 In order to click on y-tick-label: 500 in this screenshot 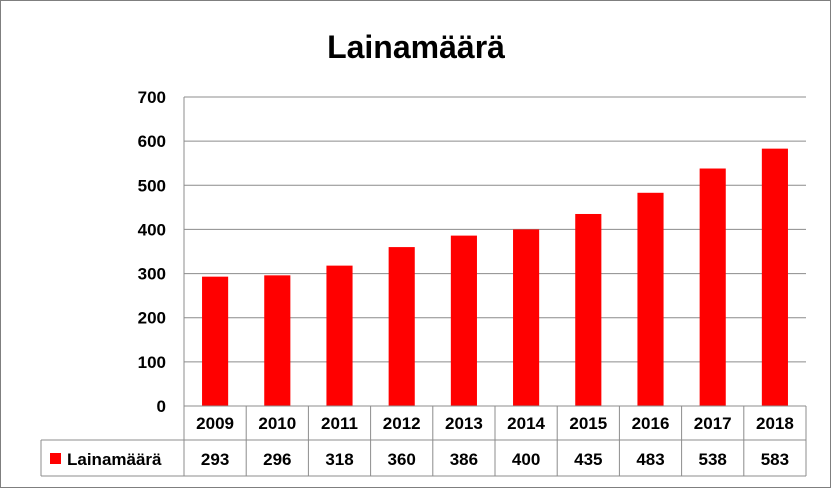, I will do `click(152, 185)`.